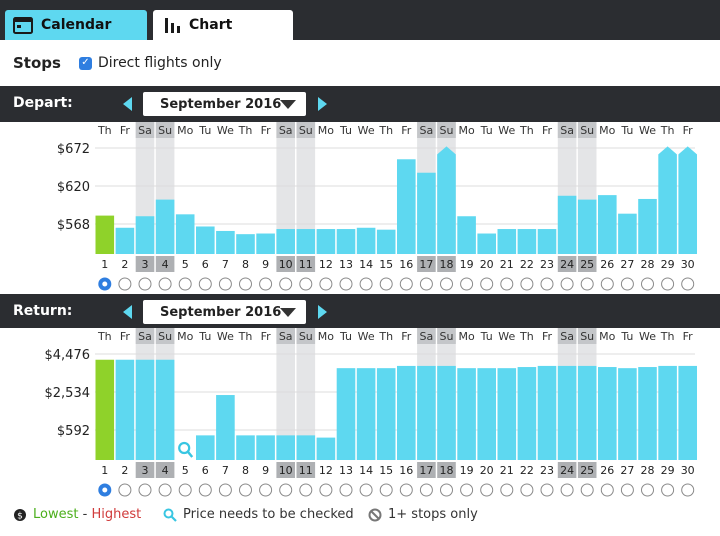 The width and height of the screenshot is (720, 536). I want to click on return-next-month-button, so click(322, 312).